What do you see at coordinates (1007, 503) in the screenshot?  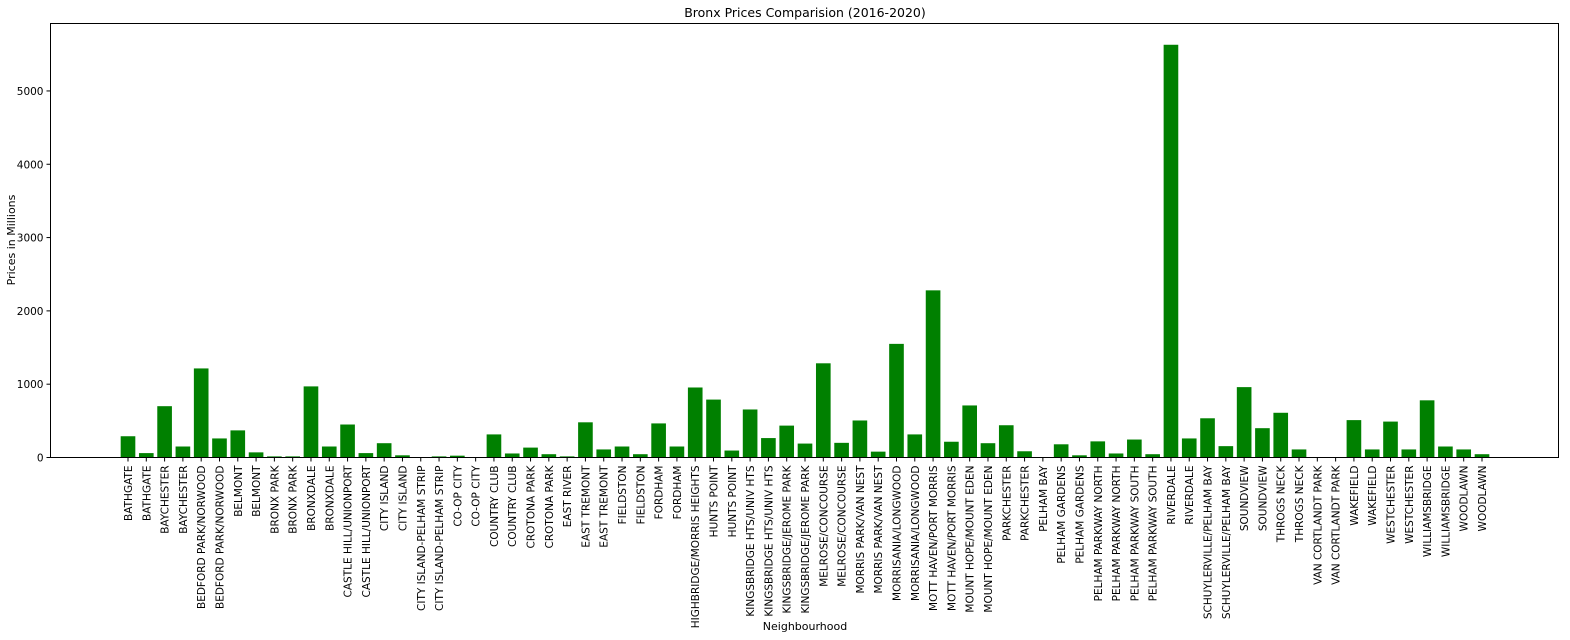 I see `x-tick-label: PARKCHESTER` at bounding box center [1007, 503].